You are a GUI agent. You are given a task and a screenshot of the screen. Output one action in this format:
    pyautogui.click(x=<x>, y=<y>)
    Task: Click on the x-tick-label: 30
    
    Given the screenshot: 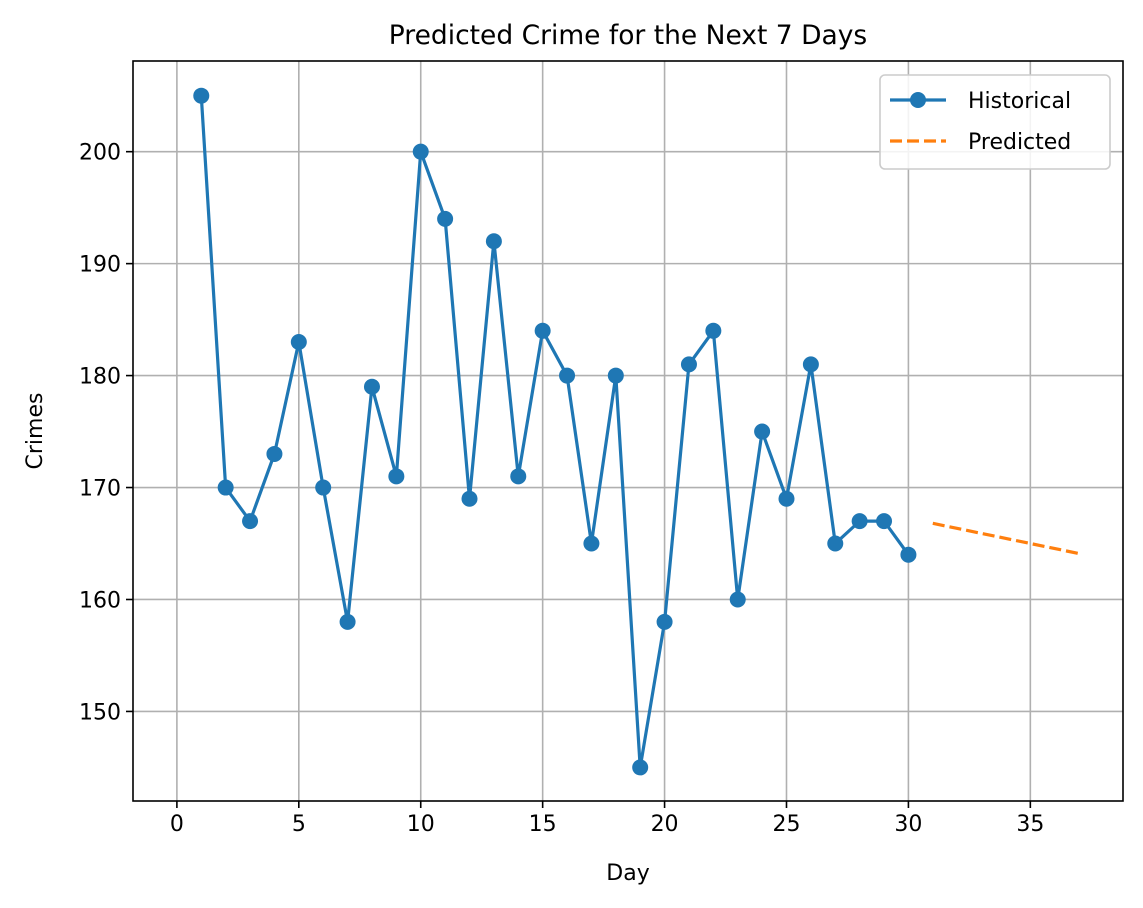 What is the action you would take?
    pyautogui.click(x=908, y=824)
    